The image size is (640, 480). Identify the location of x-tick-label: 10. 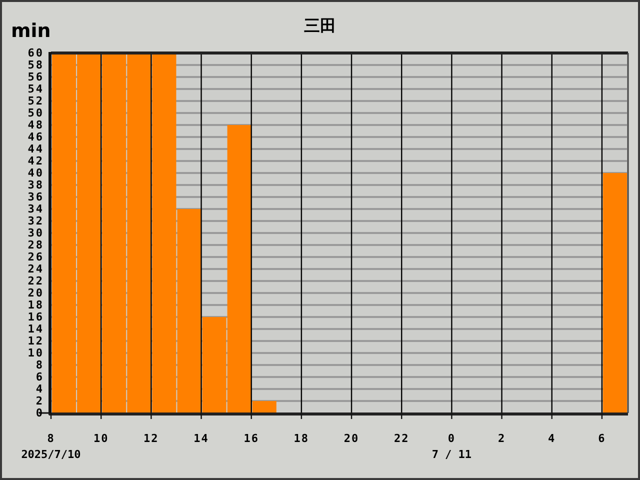
(101, 438).